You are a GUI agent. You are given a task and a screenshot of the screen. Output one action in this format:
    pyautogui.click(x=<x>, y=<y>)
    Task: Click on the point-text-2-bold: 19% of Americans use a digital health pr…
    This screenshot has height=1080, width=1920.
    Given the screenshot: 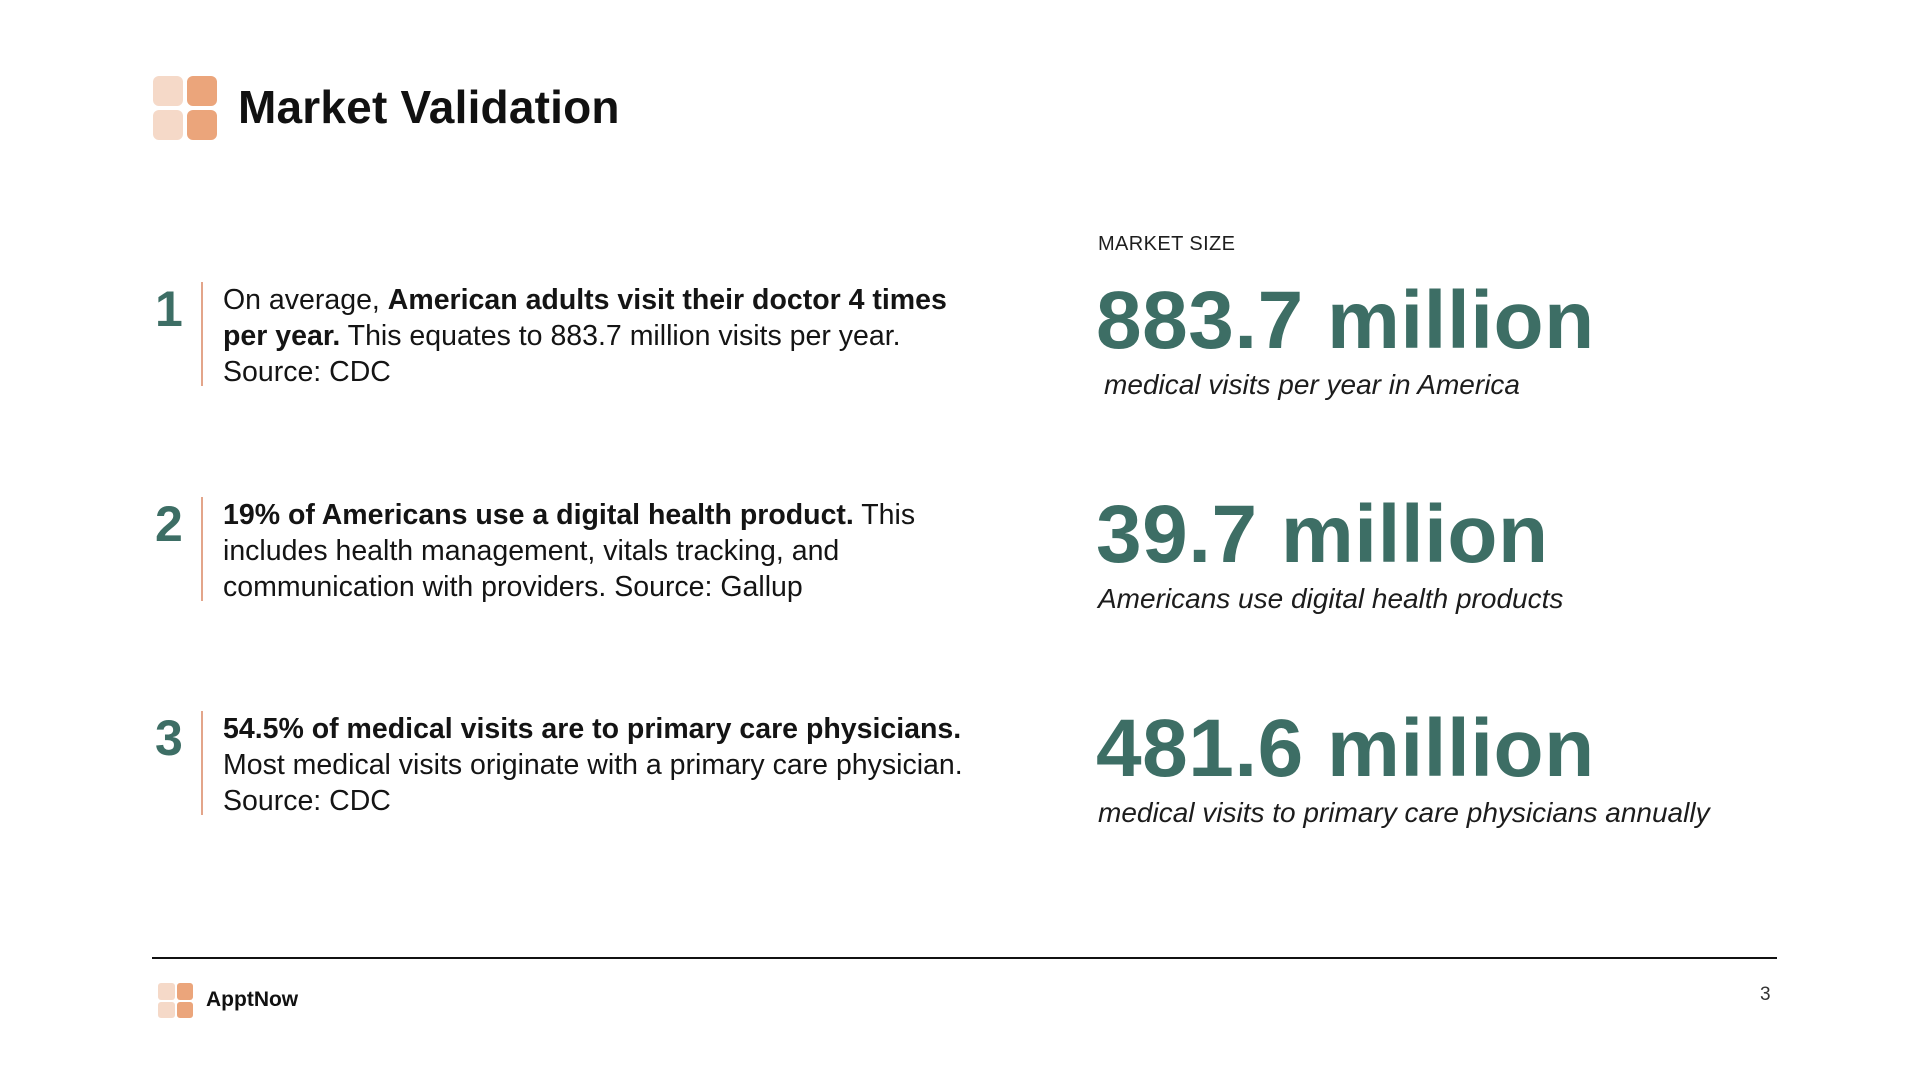 What is the action you would take?
    pyautogui.click(x=538, y=515)
    